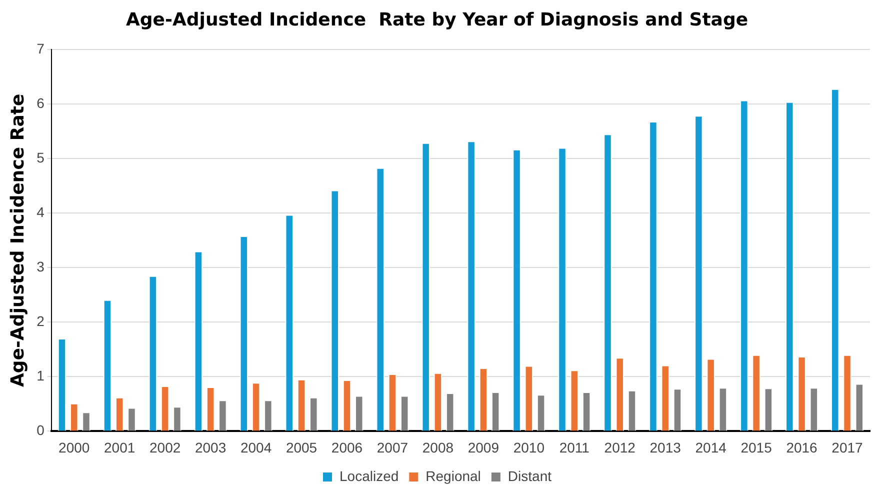 This screenshot has width=876, height=494. Describe the element at coordinates (40, 266) in the screenshot. I see `y-tick-label: 3` at that location.